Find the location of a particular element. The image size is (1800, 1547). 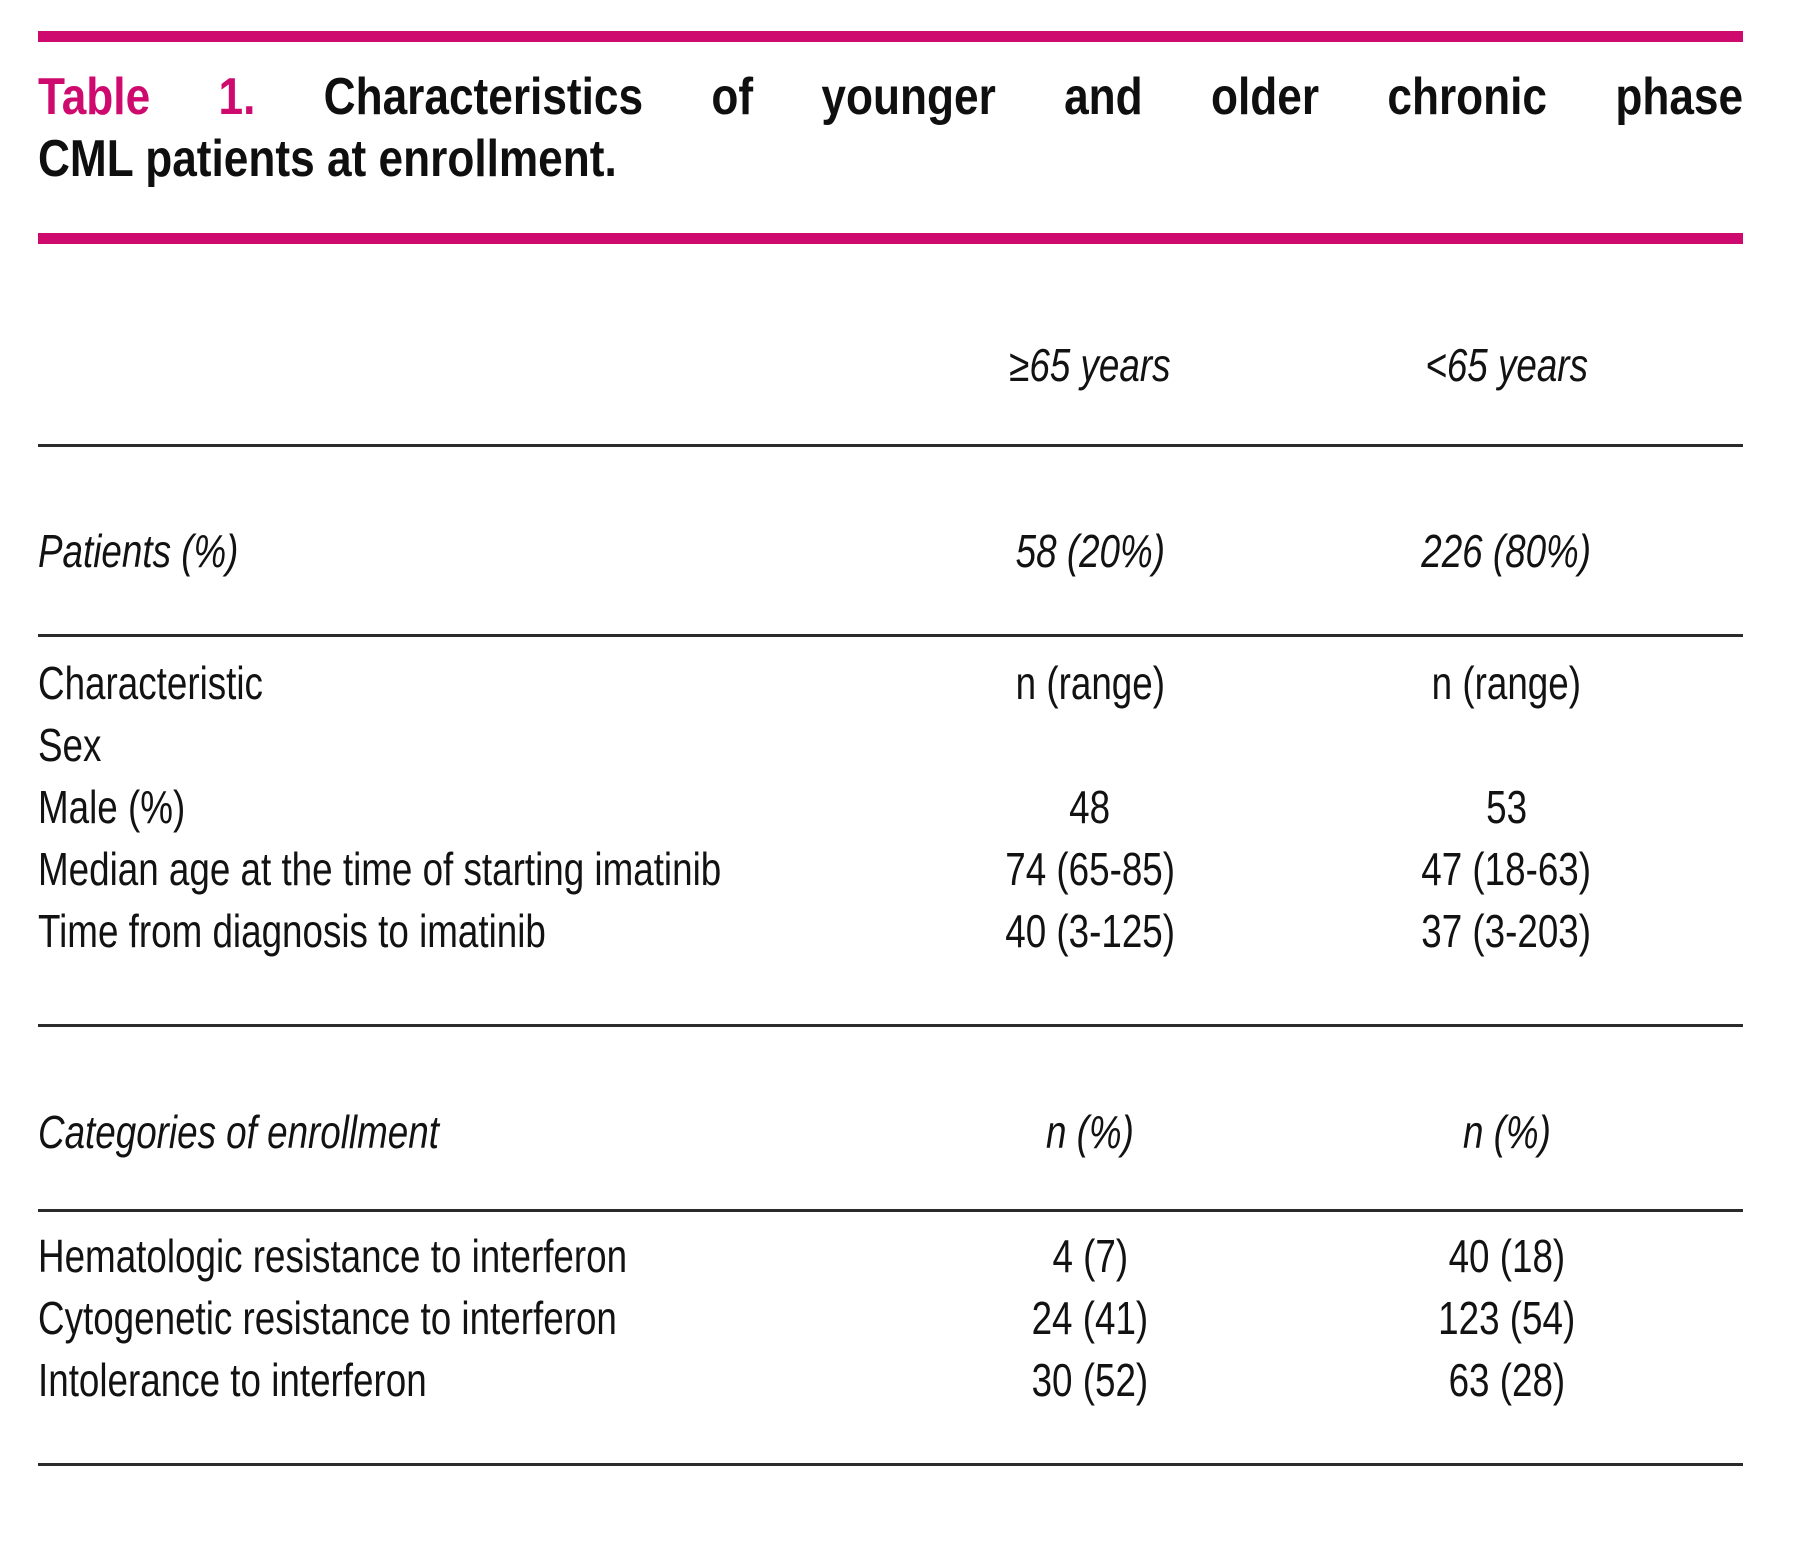

younger-cell: 123 (54) is located at coordinates (1506, 1318).